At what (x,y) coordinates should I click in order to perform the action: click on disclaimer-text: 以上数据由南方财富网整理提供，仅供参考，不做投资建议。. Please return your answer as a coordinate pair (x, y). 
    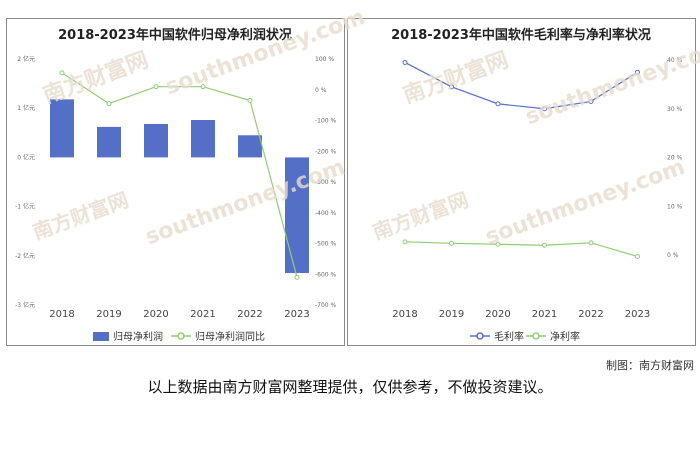
    Looking at the image, I should click on (350, 387).